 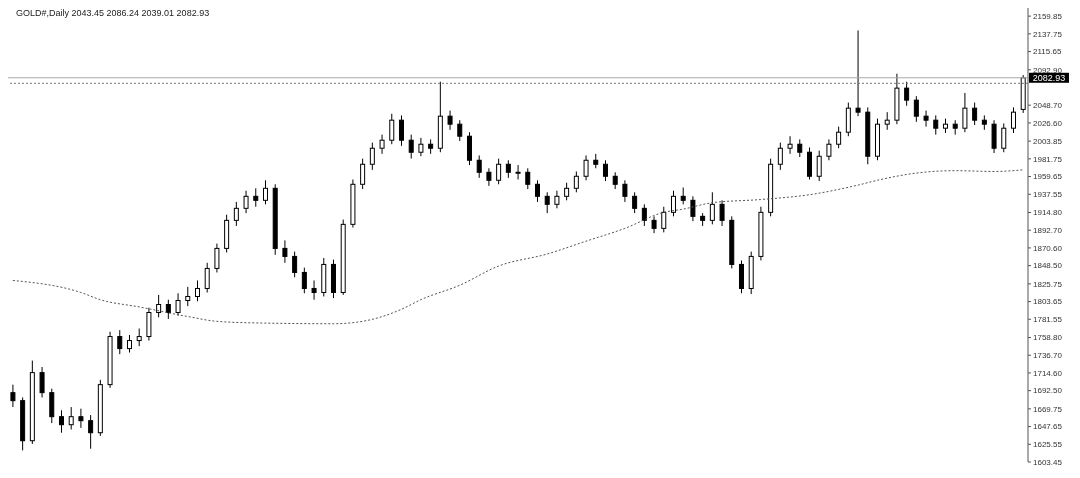 I want to click on y-tick-label: 2026.60, so click(x=1048, y=123).